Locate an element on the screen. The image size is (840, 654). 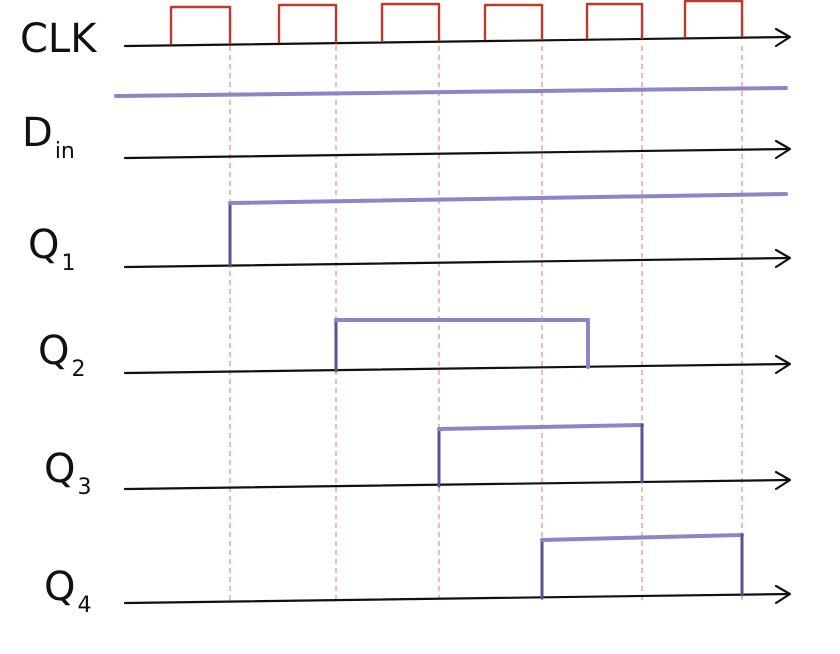
q4-label: Q4 is located at coordinates (67, 591).